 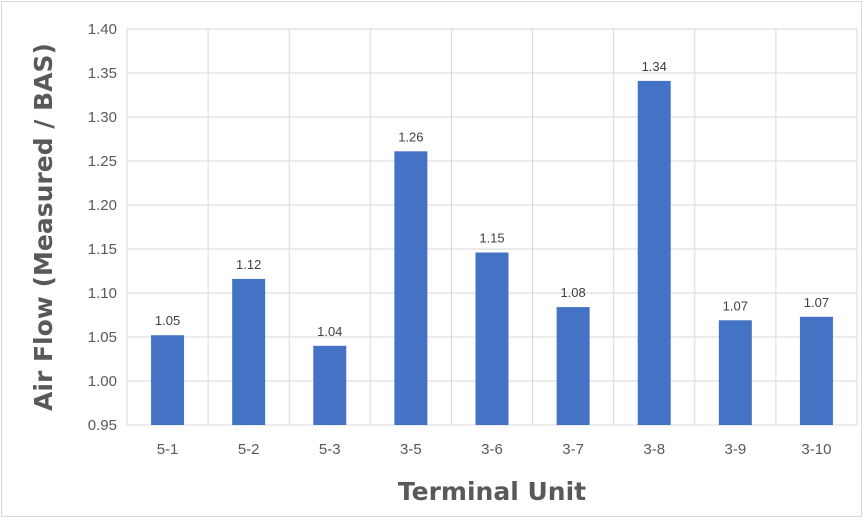 What do you see at coordinates (167, 320) in the screenshot?
I see `data-label-5-1: 1.05` at bounding box center [167, 320].